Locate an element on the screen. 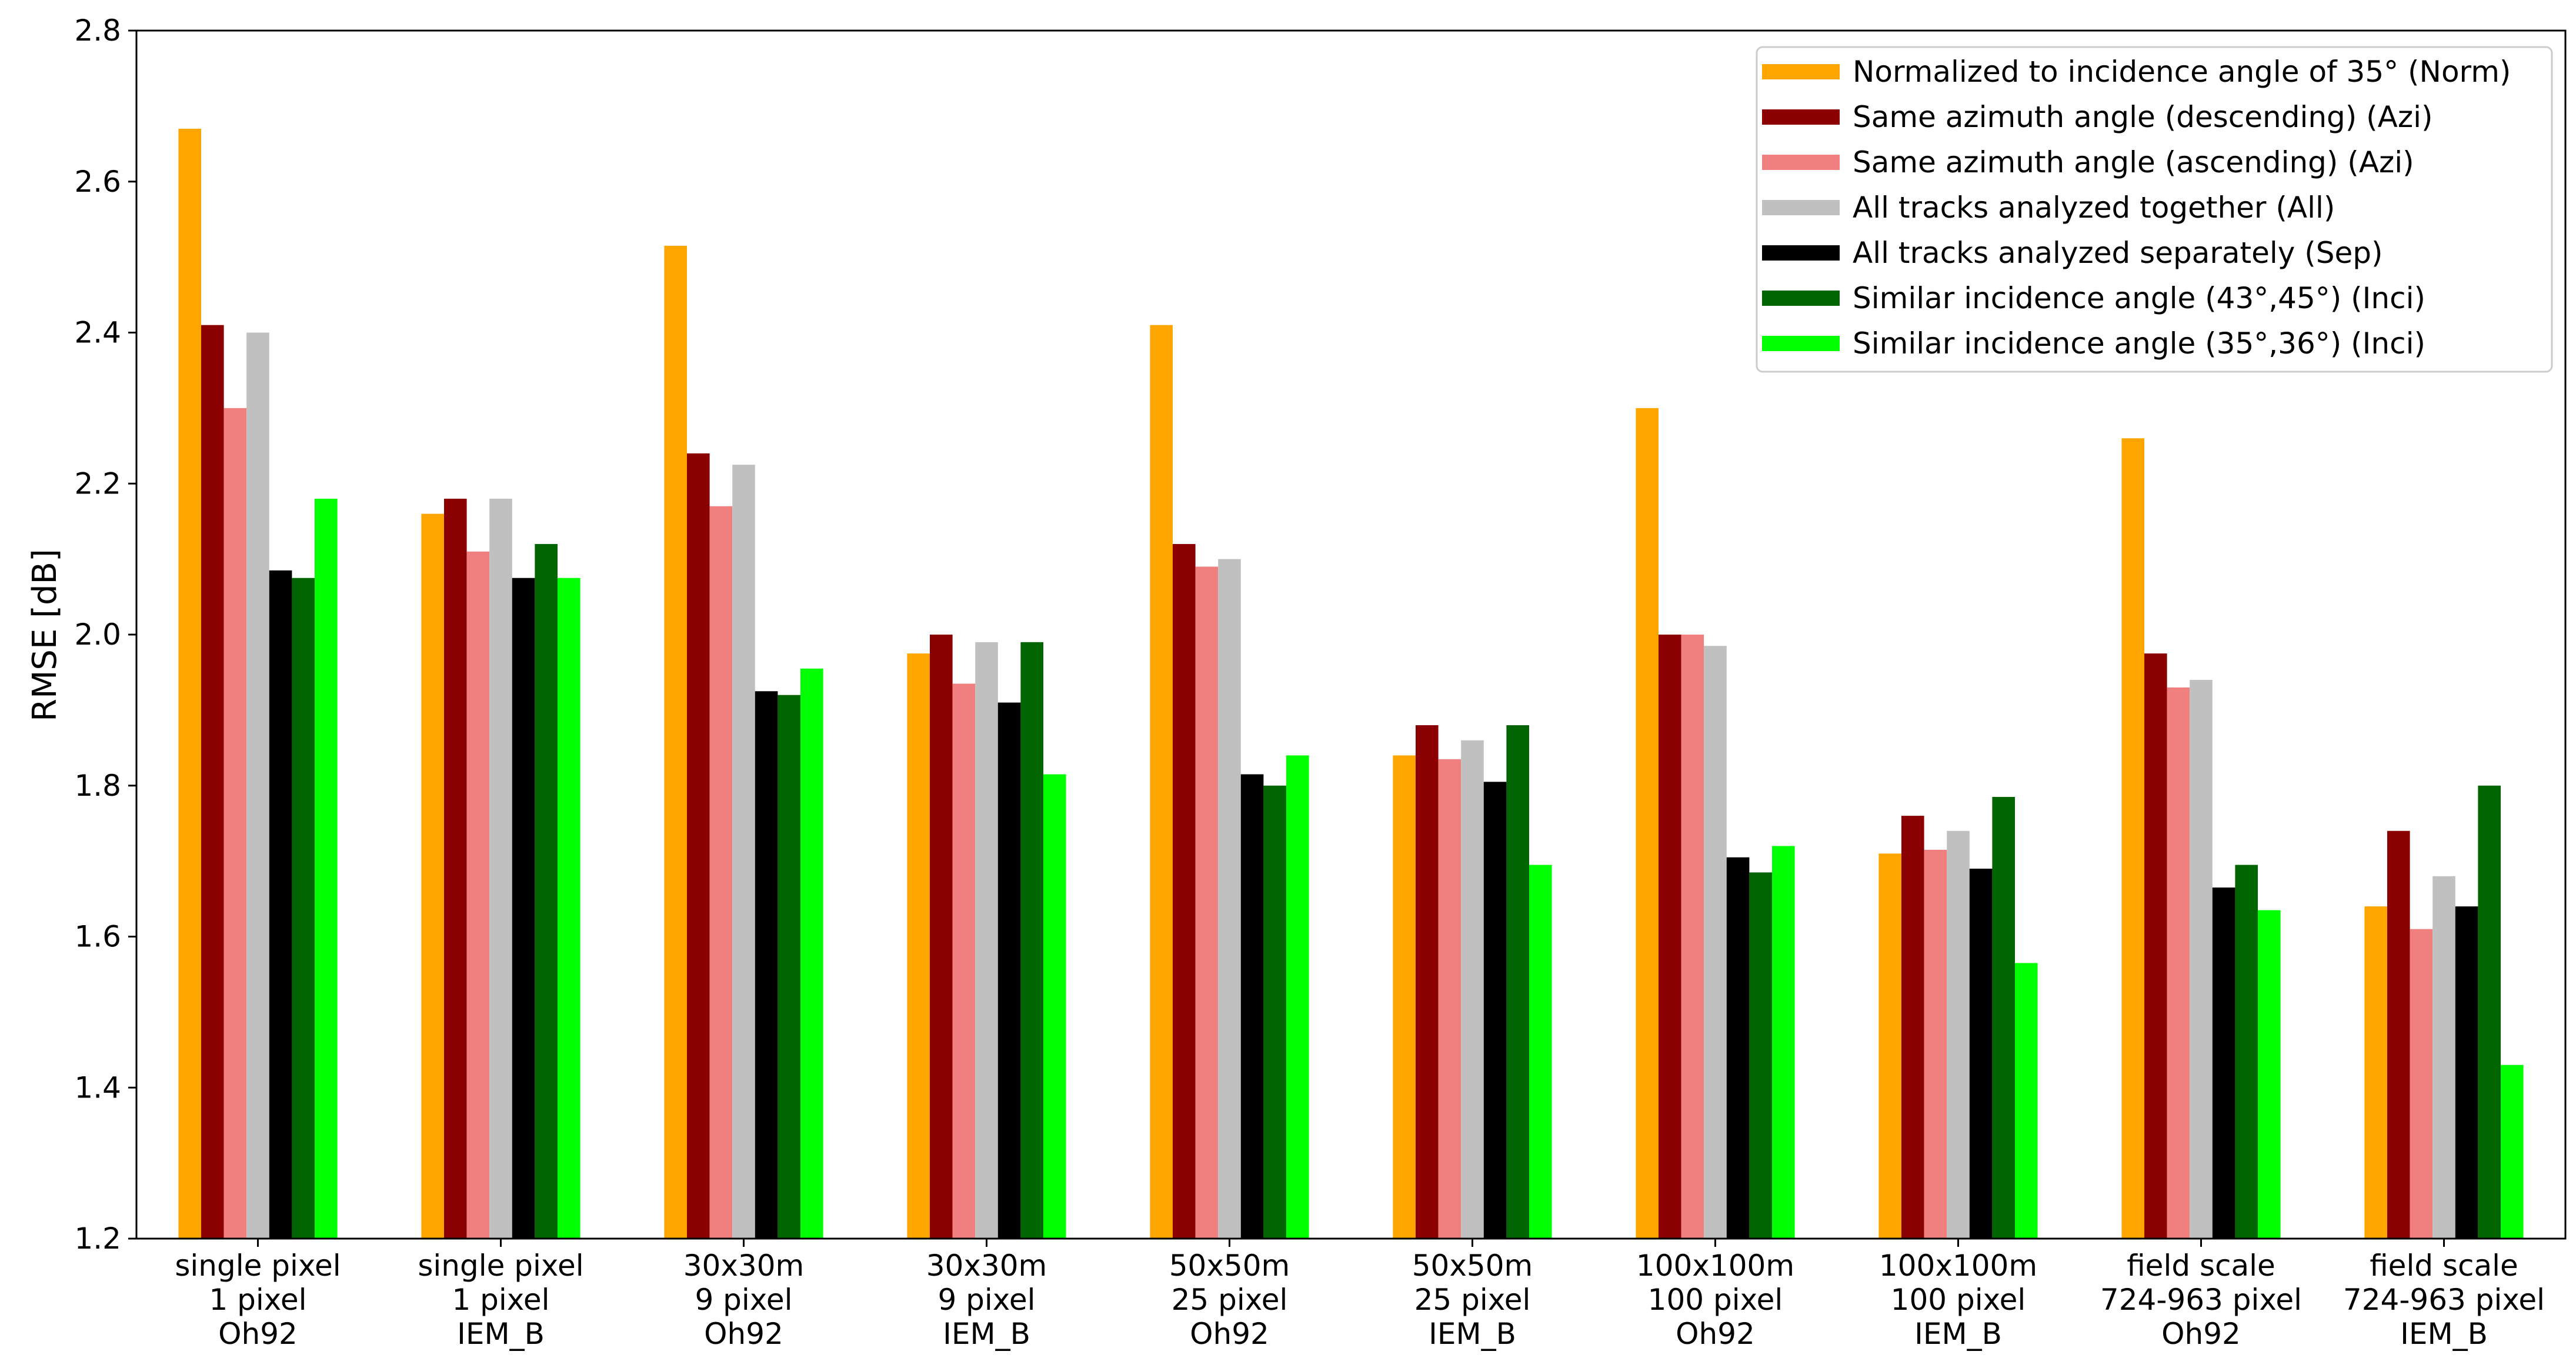 The height and width of the screenshot is (1368, 2576). legend-entry-label: All tracks analyzed together (All) is located at coordinates (2094, 208).